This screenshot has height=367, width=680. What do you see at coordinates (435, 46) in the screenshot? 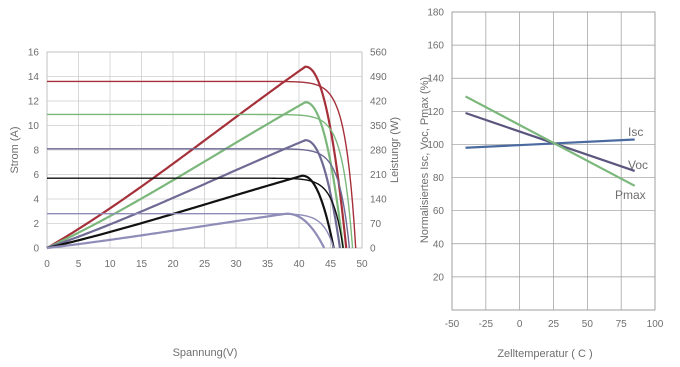
I see `y-tick-label: 160` at bounding box center [435, 46].